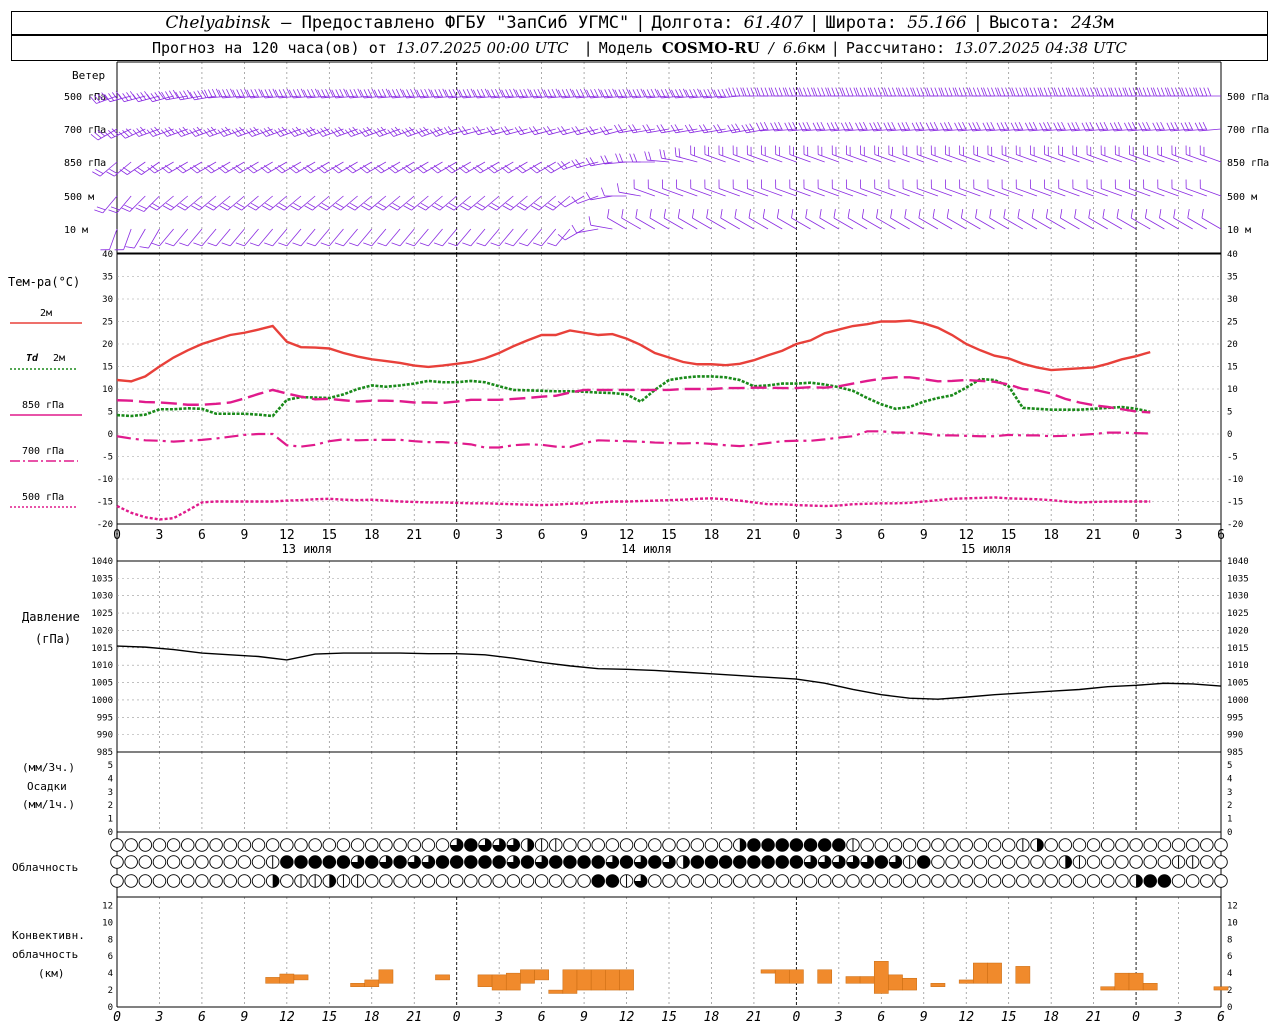 This screenshot has height=1024, width=1280. Describe the element at coordinates (1229, 974) in the screenshot. I see `conv-ytick-right: 4` at that location.